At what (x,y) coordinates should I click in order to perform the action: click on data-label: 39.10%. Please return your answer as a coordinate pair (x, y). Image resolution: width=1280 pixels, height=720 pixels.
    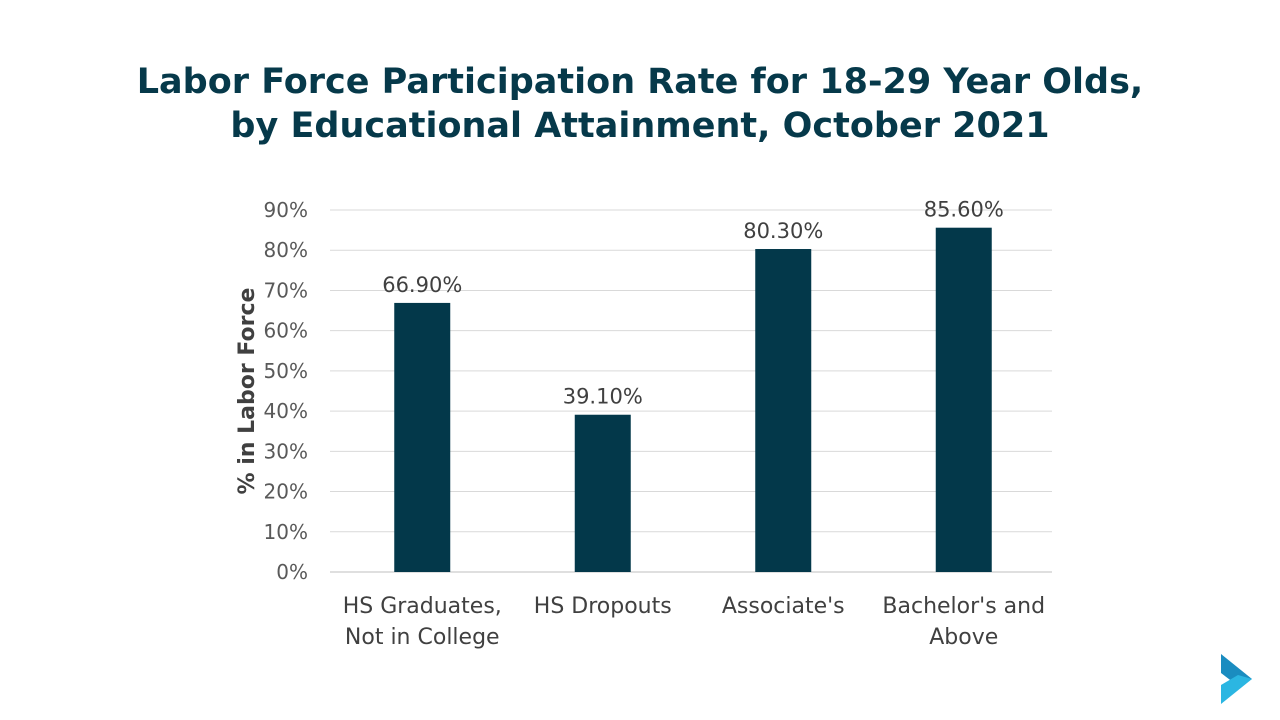
    Looking at the image, I should click on (603, 397).